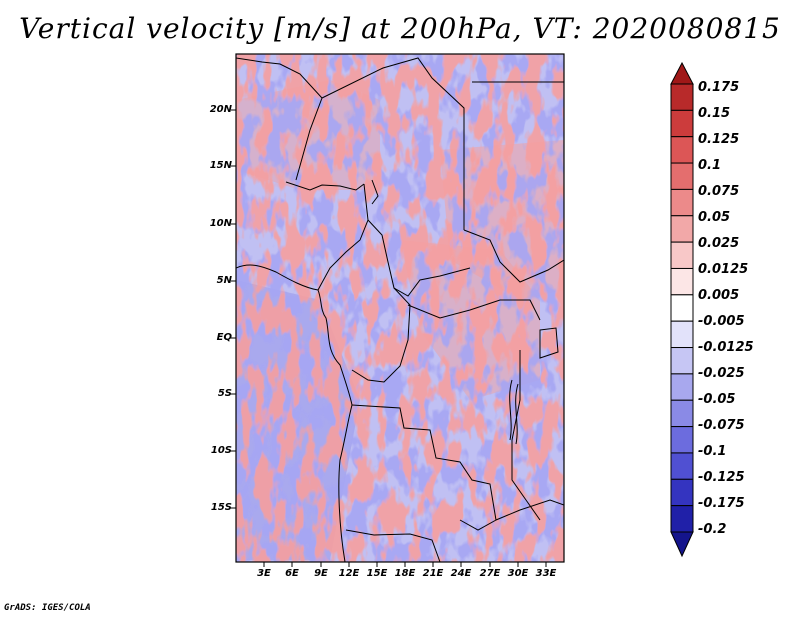 The width and height of the screenshot is (800, 618). I want to click on lat-label-5n: 5N, so click(224, 280).